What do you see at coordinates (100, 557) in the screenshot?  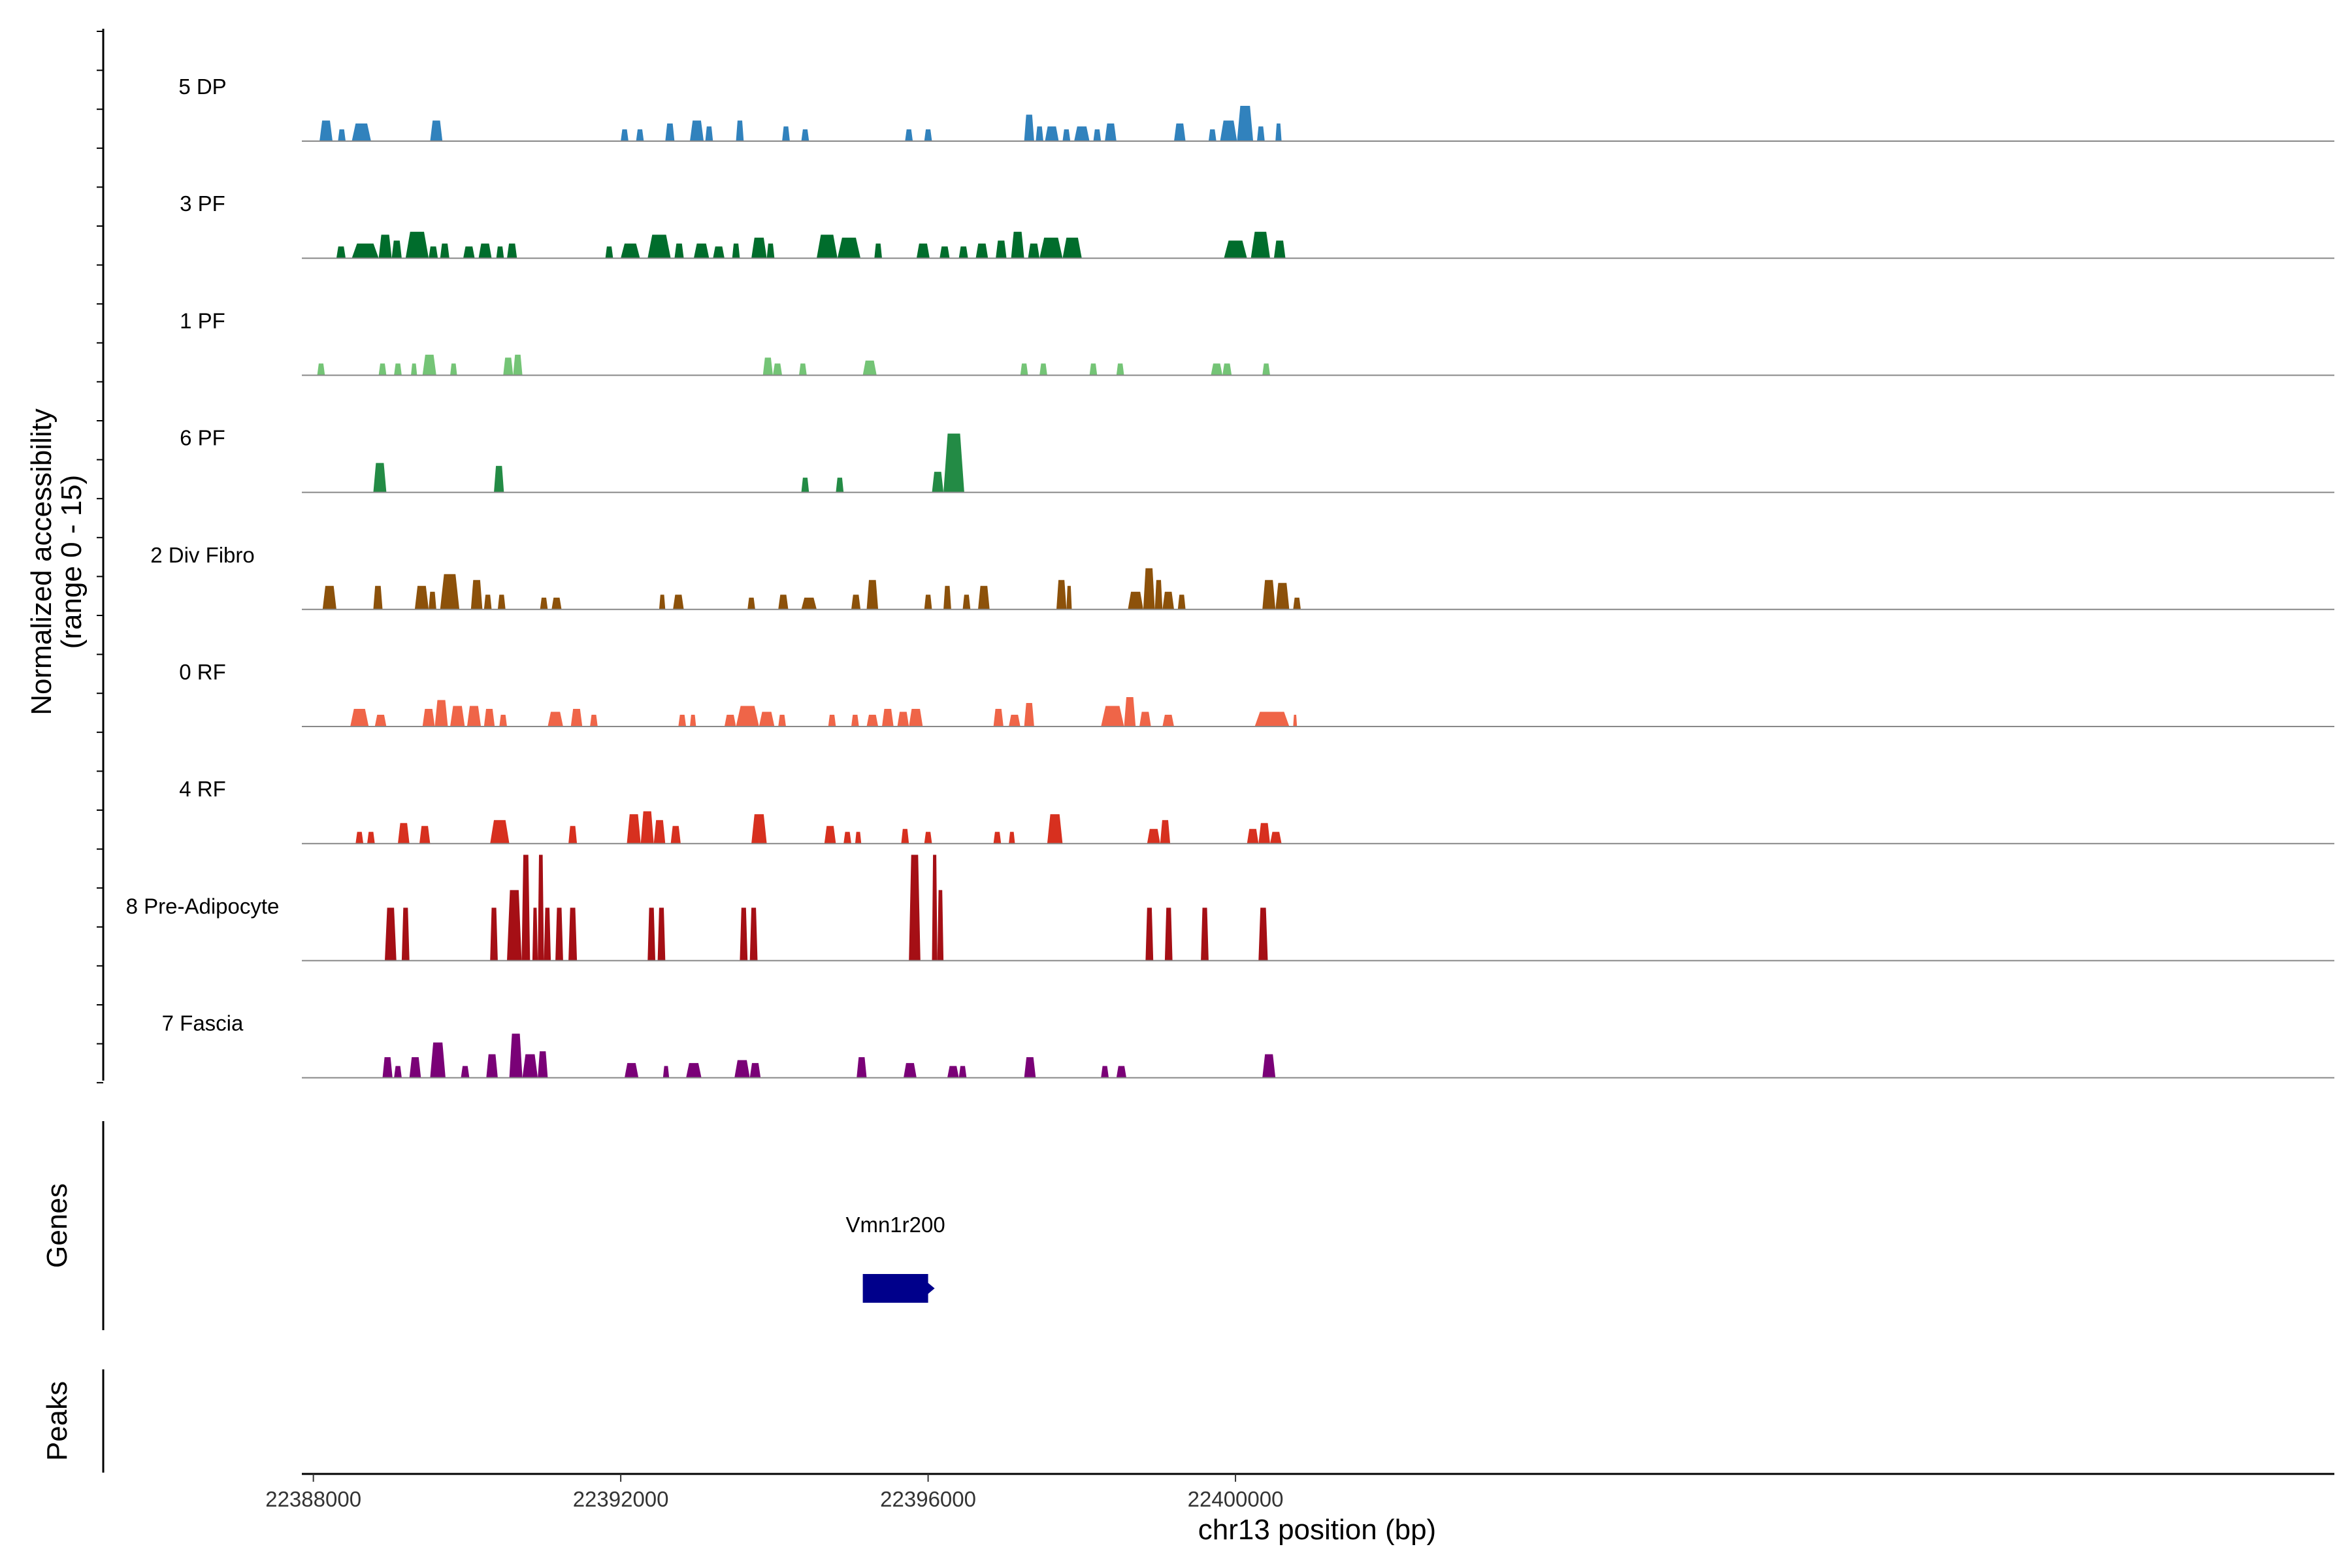 I see `coverage-y-ticks` at bounding box center [100, 557].